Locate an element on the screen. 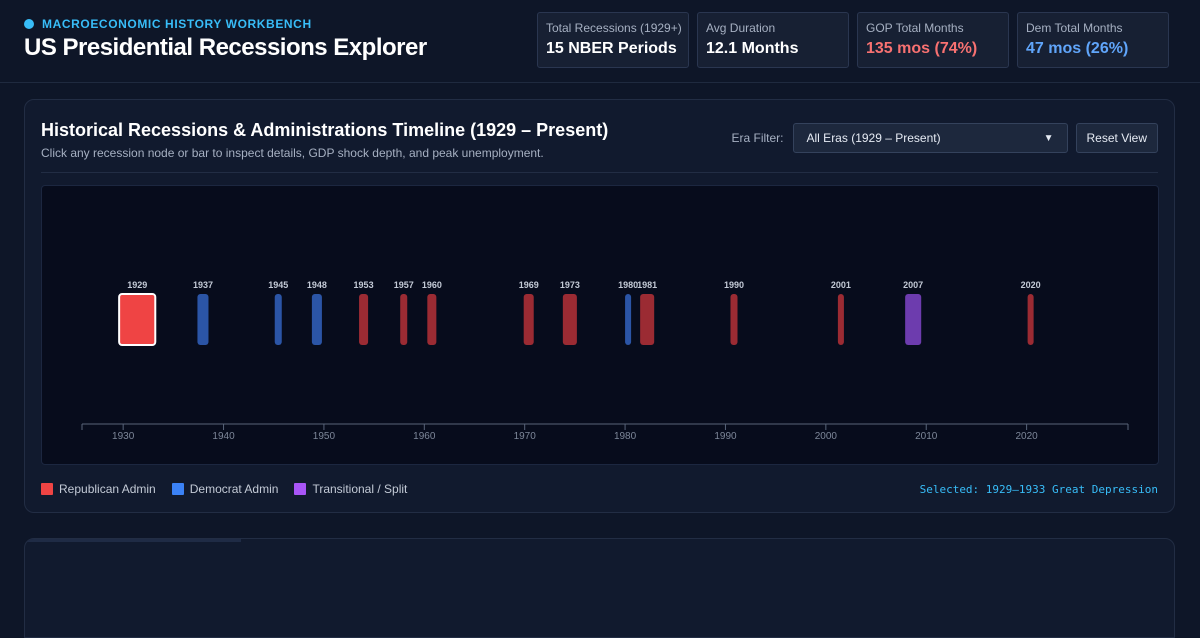 The width and height of the screenshot is (1200, 638). stat-label: Dem Total Months is located at coordinates (1074, 28).